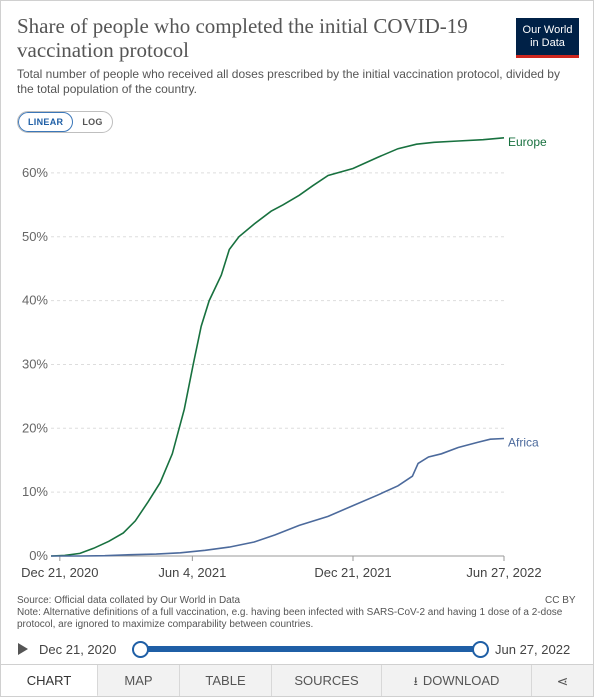  Describe the element at coordinates (533, 649) in the screenshot. I see `timeline-end-label: Jun 27, 2022` at that location.